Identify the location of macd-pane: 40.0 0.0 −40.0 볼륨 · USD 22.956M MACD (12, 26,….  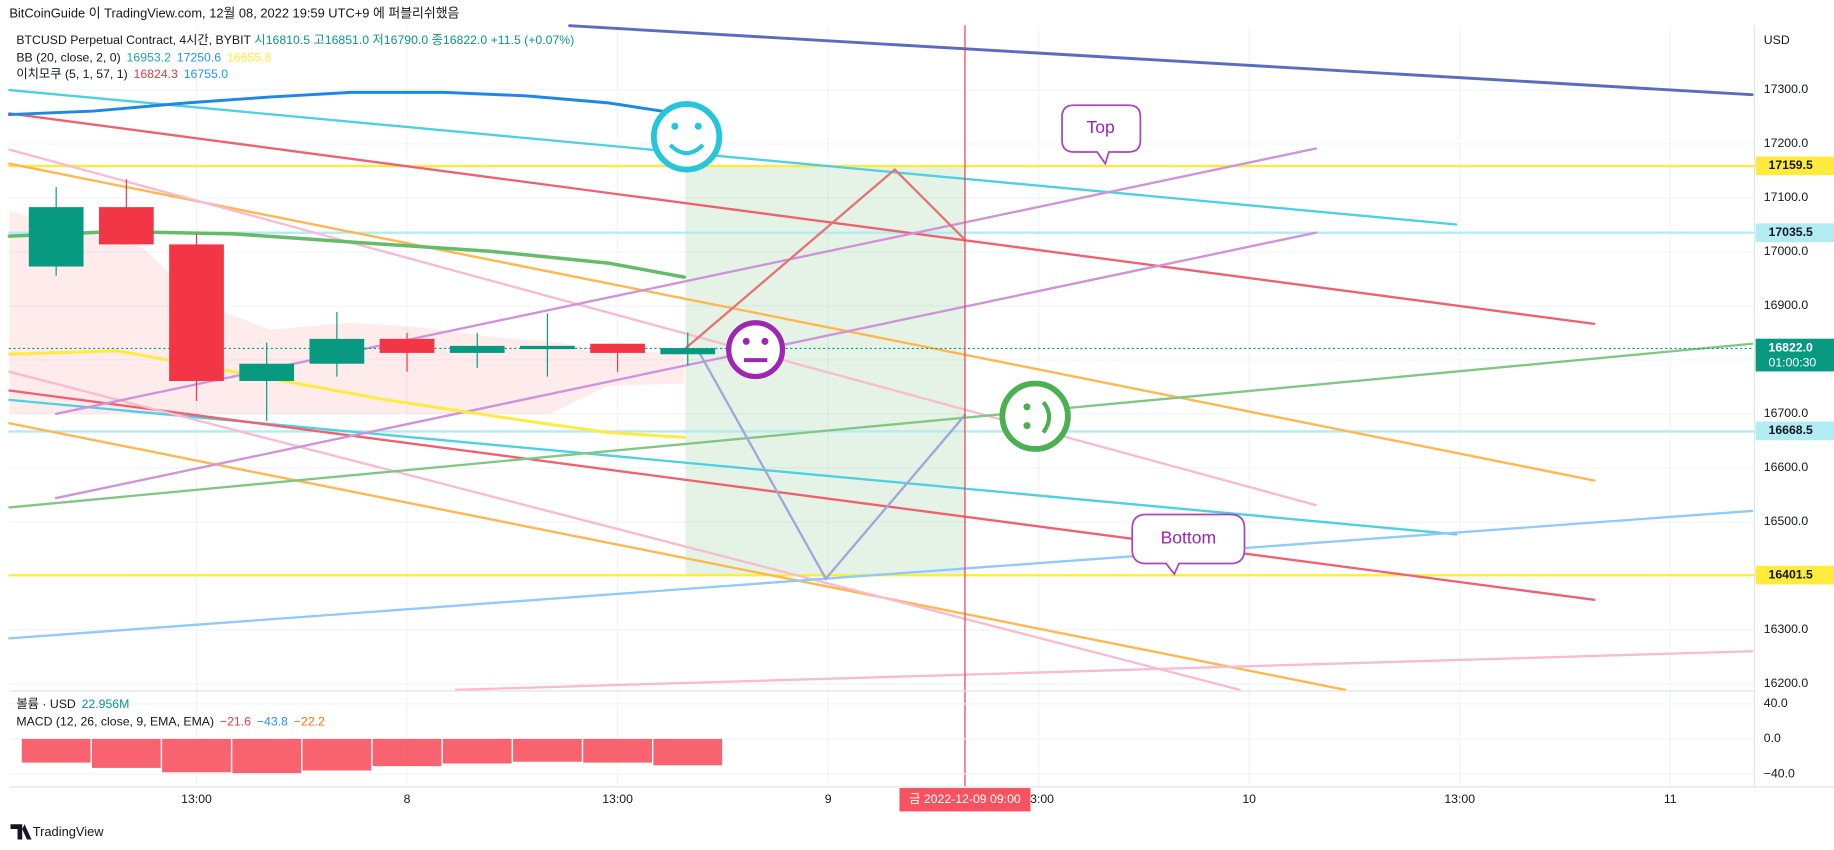
(902, 738).